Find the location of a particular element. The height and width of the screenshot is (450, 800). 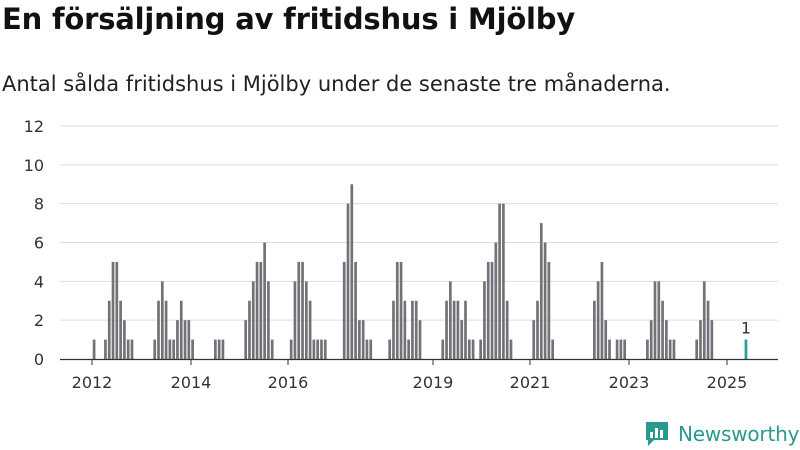

x-tick-label: 2021 is located at coordinates (530, 382).